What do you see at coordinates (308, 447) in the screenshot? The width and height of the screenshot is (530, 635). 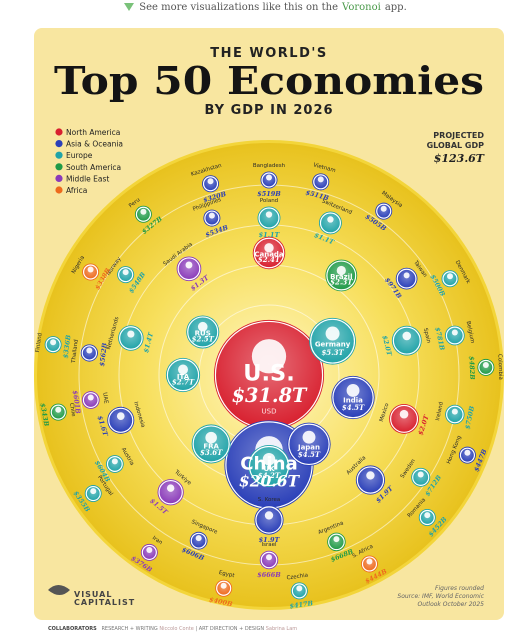 I see `country-name: Japan` at bounding box center [308, 447].